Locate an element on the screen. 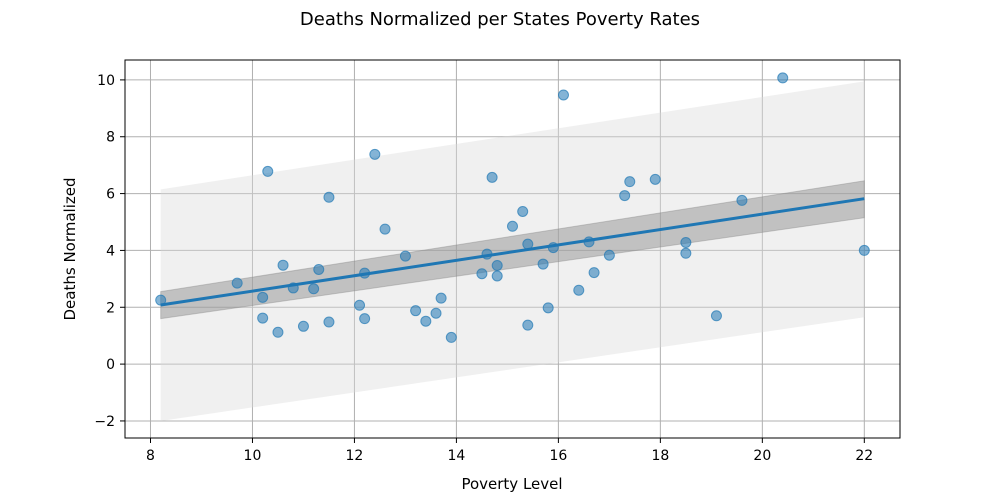 The width and height of the screenshot is (1000, 500). x-tick-label: 12 is located at coordinates (355, 456).